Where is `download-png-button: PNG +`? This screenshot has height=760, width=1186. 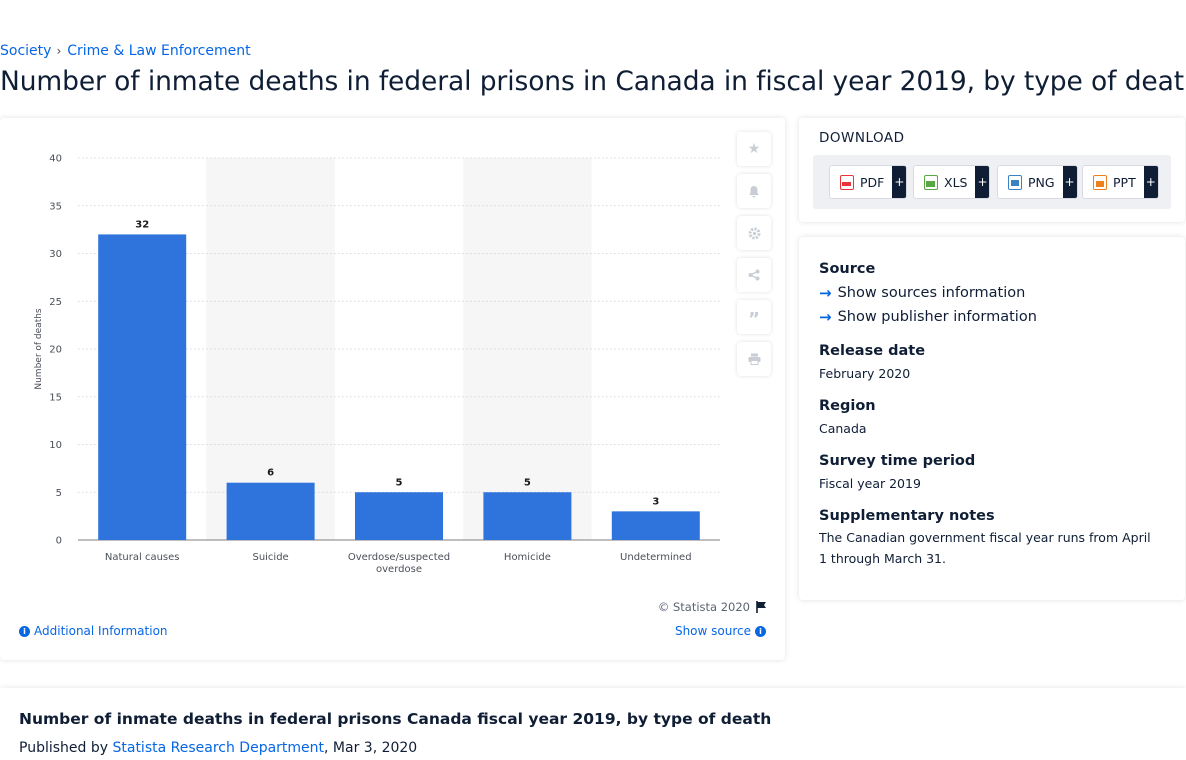
download-png-button: PNG + is located at coordinates (1037, 182).